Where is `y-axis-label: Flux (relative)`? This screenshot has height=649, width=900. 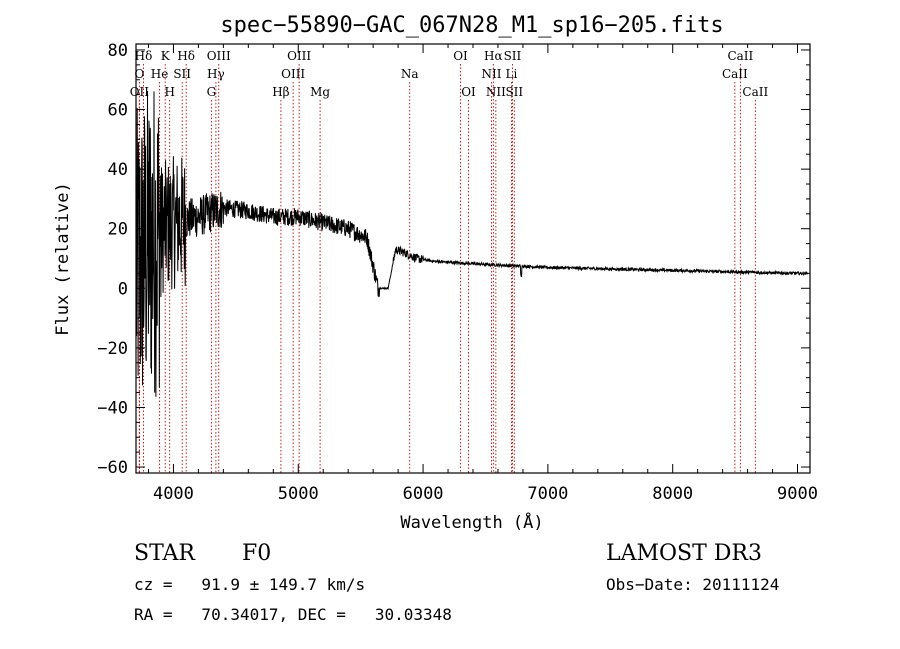 y-axis-label: Flux (relative) is located at coordinates (63, 259).